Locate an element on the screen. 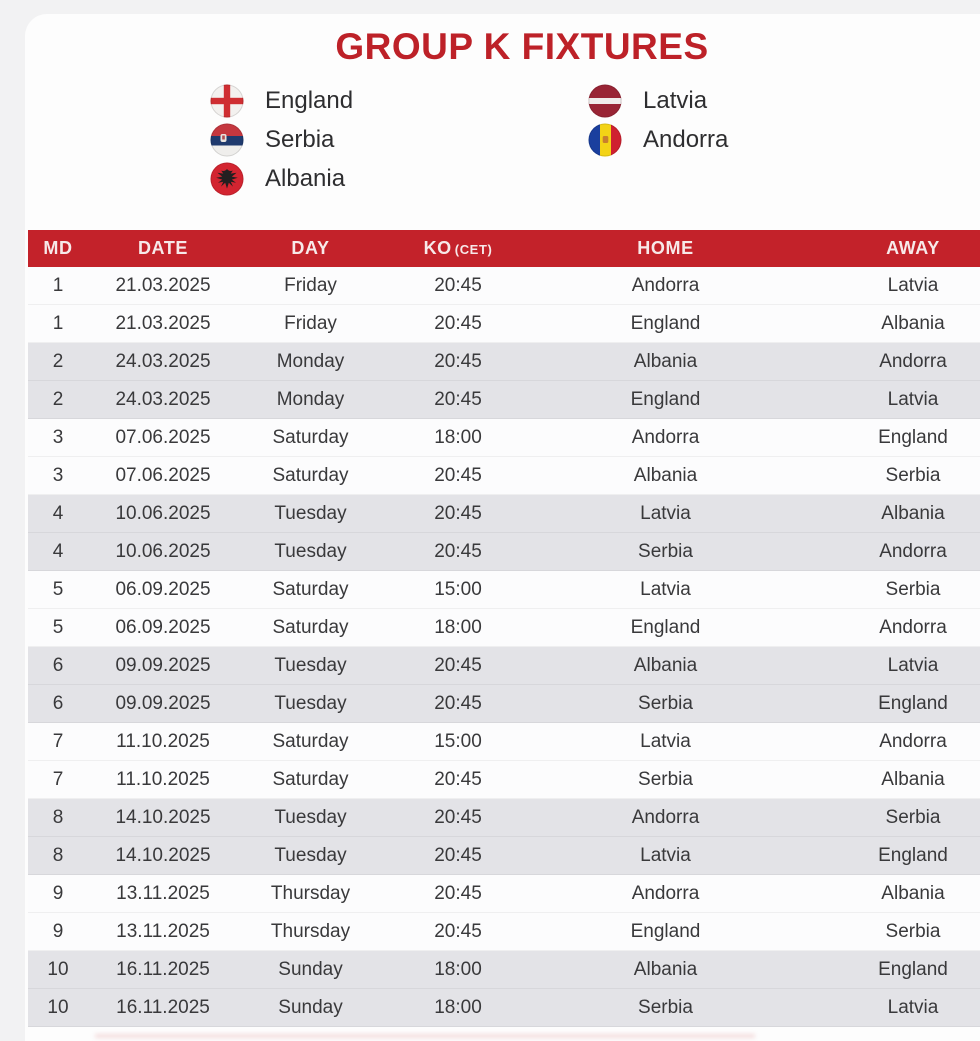  table-header-row: MD DATE DAY KO (CET) HOME AWAY is located at coordinates (504, 248).